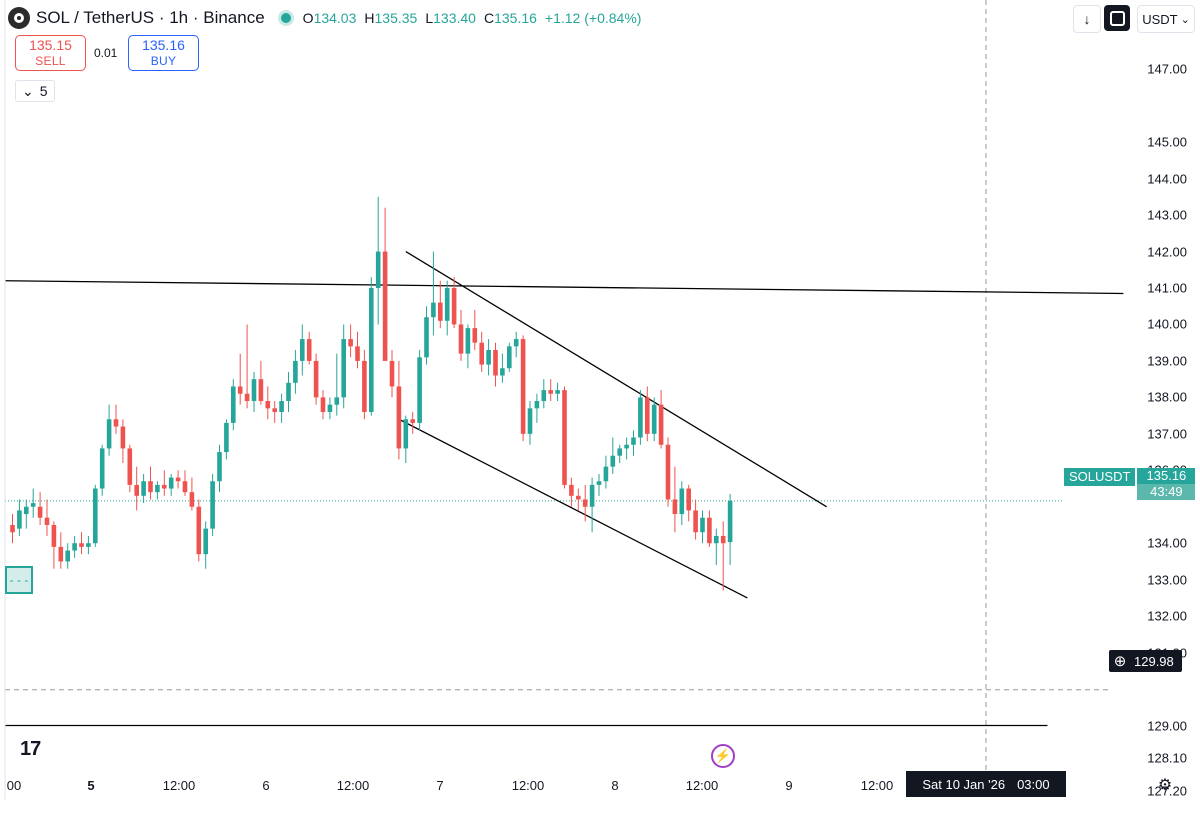 The width and height of the screenshot is (1200, 813). Describe the element at coordinates (1120, 661) in the screenshot. I see `plus-icon: ⊕` at that location.